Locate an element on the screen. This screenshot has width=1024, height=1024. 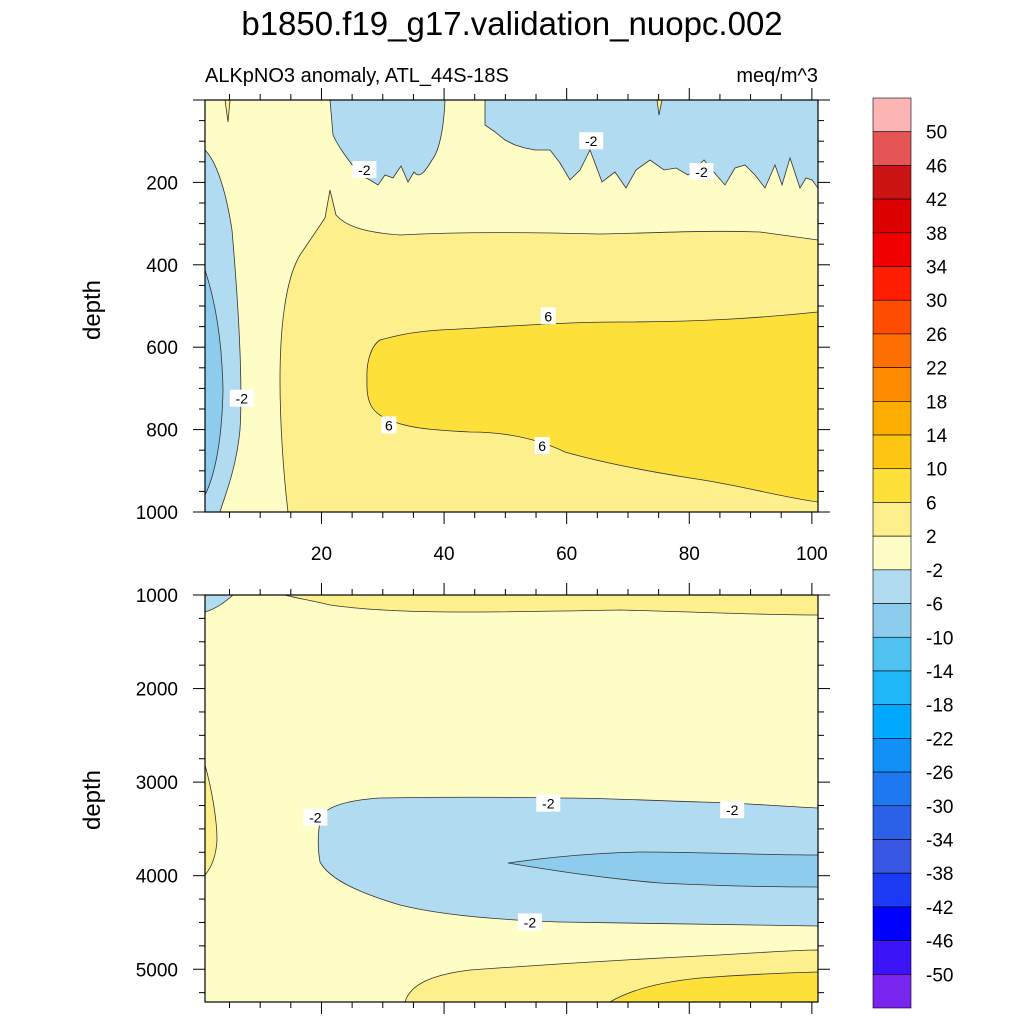
colorbar-label: 46 is located at coordinates (936, 166).